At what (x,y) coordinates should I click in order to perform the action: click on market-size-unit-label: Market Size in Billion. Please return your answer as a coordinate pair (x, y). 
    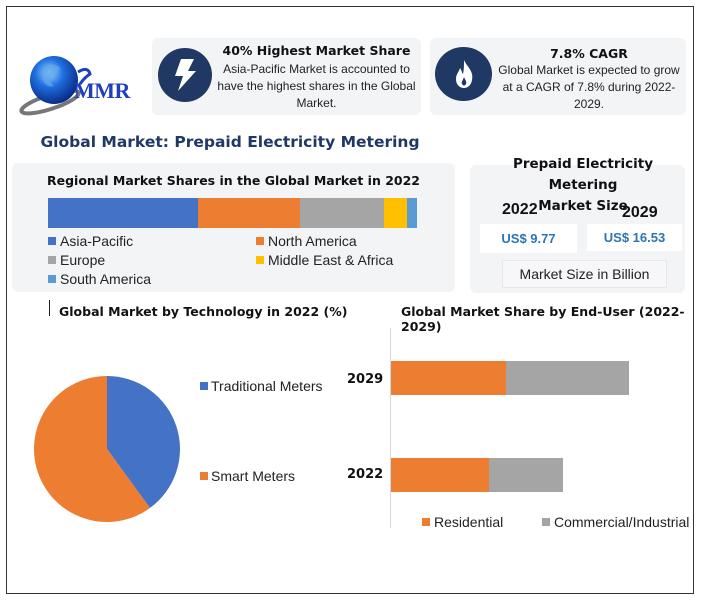
    Looking at the image, I should click on (584, 274).